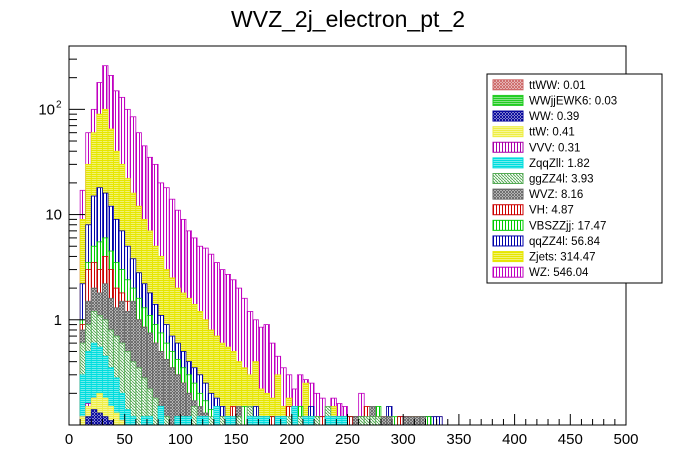  What do you see at coordinates (573, 101) in the screenshot?
I see `legend-label-wwjjewk6: WWjjEWK6: 0.03` at bounding box center [573, 101].